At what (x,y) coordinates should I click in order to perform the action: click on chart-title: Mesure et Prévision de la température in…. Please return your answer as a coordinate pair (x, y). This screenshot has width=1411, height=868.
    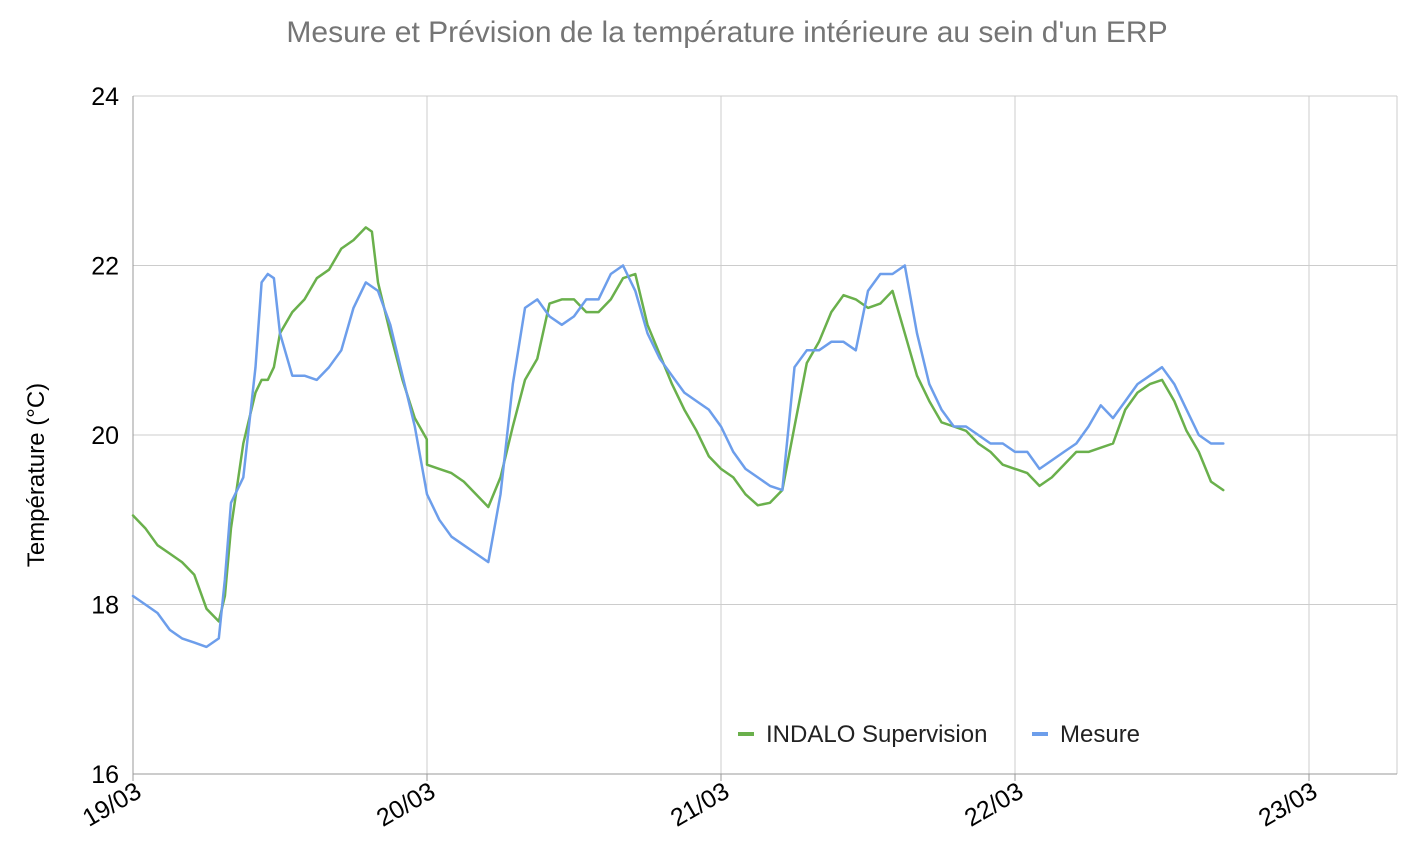
    Looking at the image, I should click on (726, 32).